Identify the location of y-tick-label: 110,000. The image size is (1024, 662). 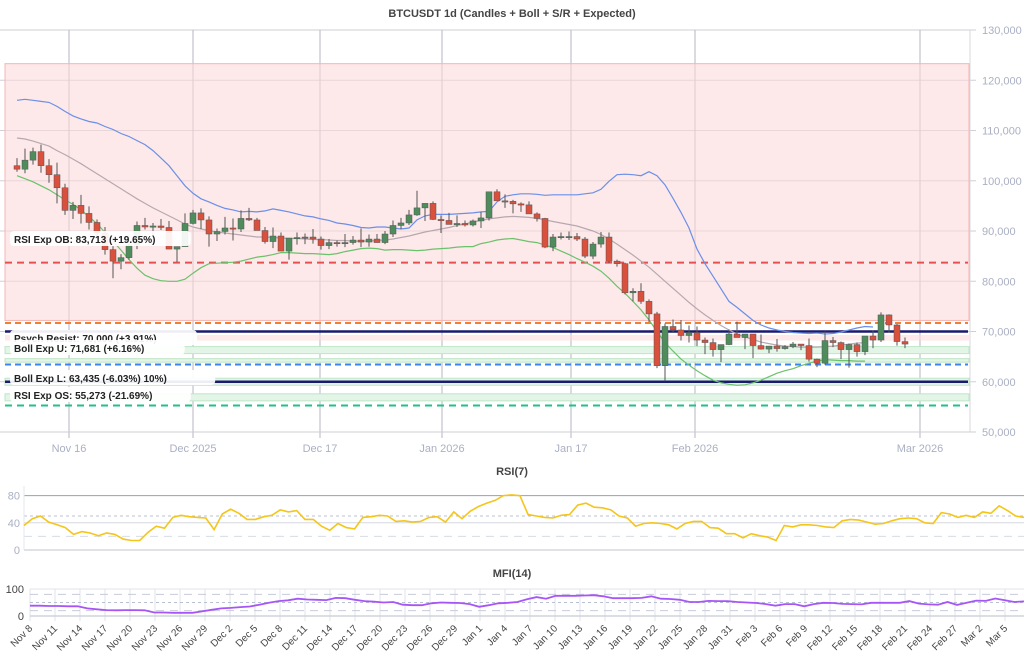
(1001, 132).